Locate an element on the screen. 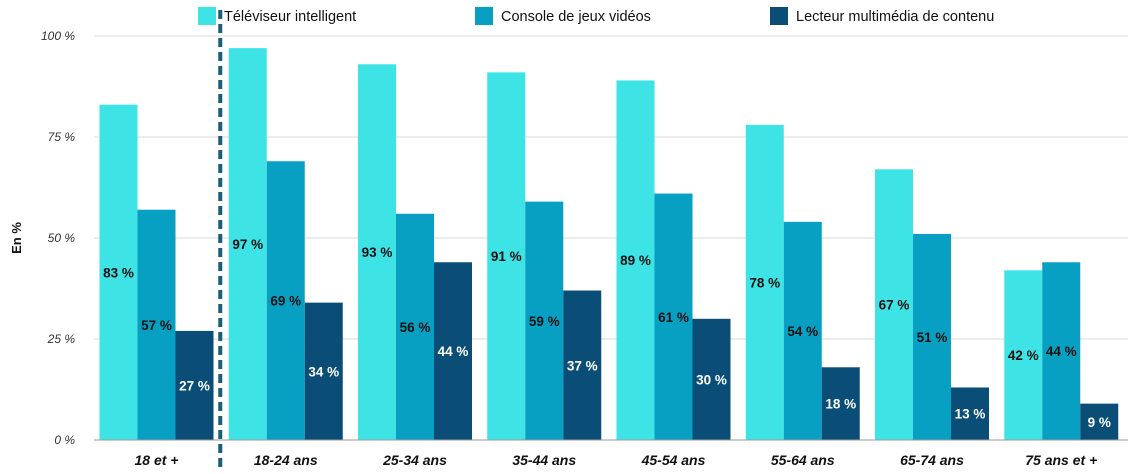 This screenshot has width=1141, height=474. data-label: 61 % is located at coordinates (673, 317).